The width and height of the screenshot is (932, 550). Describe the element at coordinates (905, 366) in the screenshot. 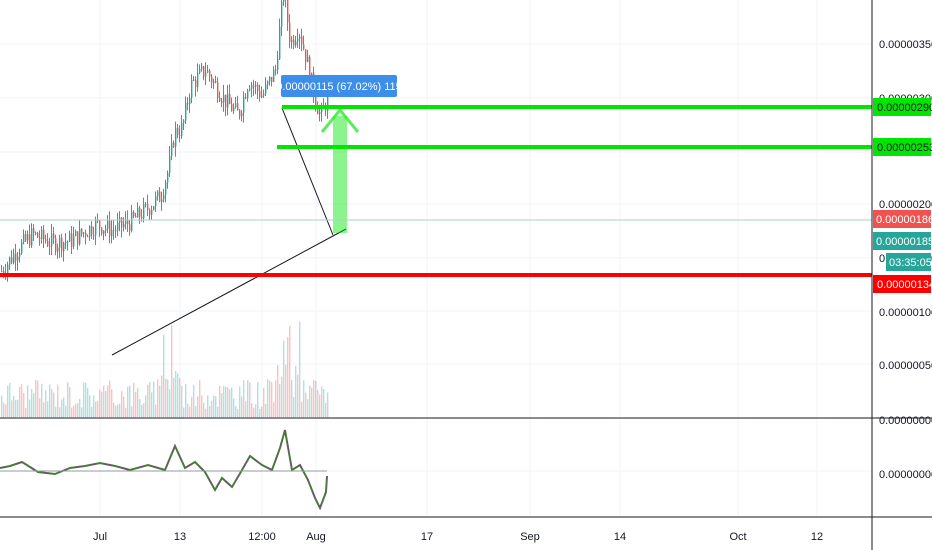

I see `price-tick-label: 0.00000050` at that location.